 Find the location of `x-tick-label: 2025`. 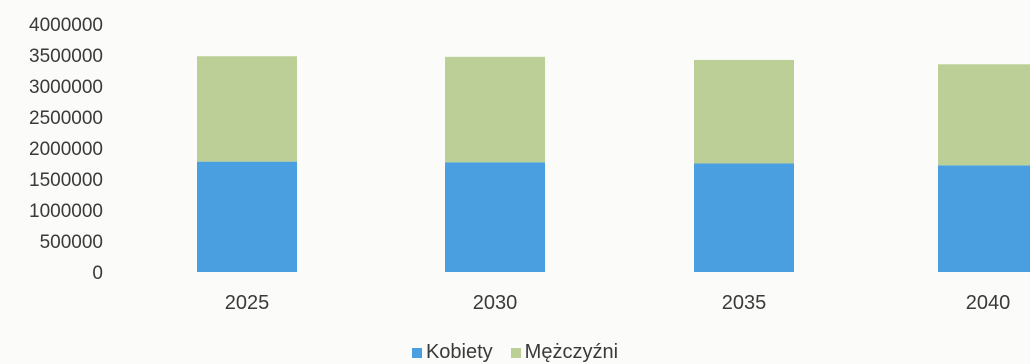

x-tick-label: 2025 is located at coordinates (247, 303).